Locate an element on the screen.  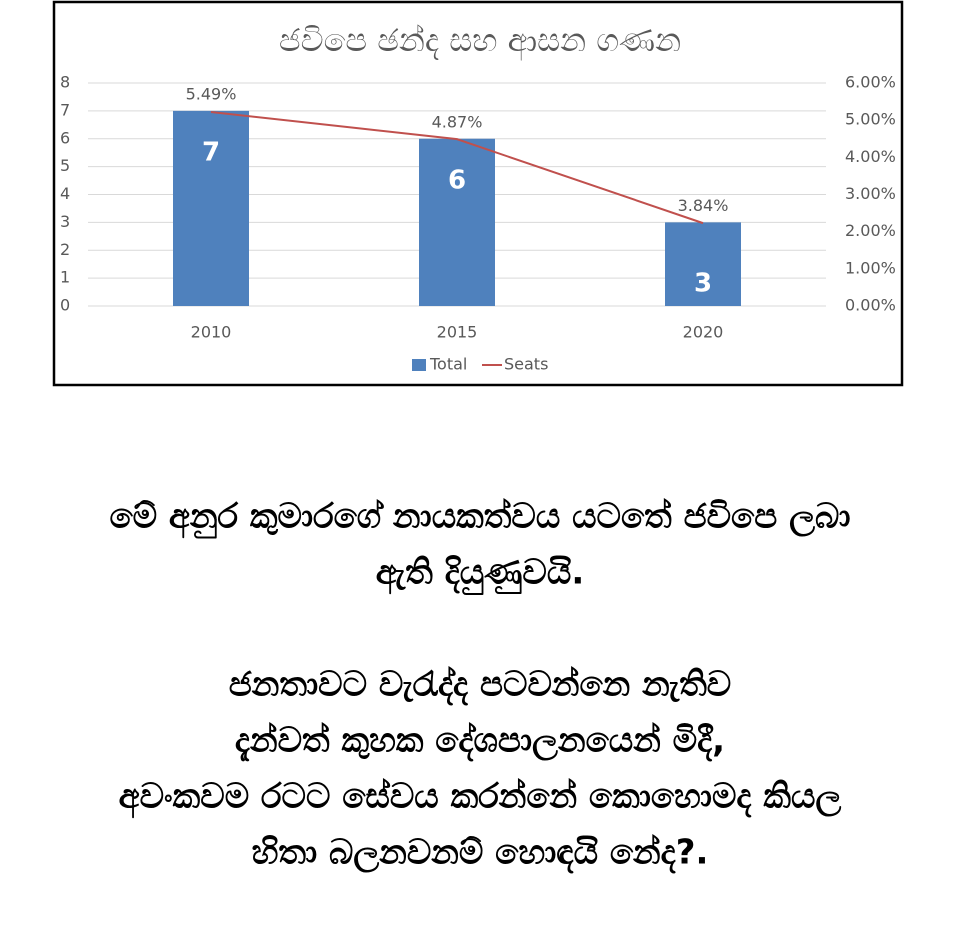
caption-line: ජනතාවට වැරැද්ද පටවන්නෙ නැතිව is located at coordinates (480, 684).